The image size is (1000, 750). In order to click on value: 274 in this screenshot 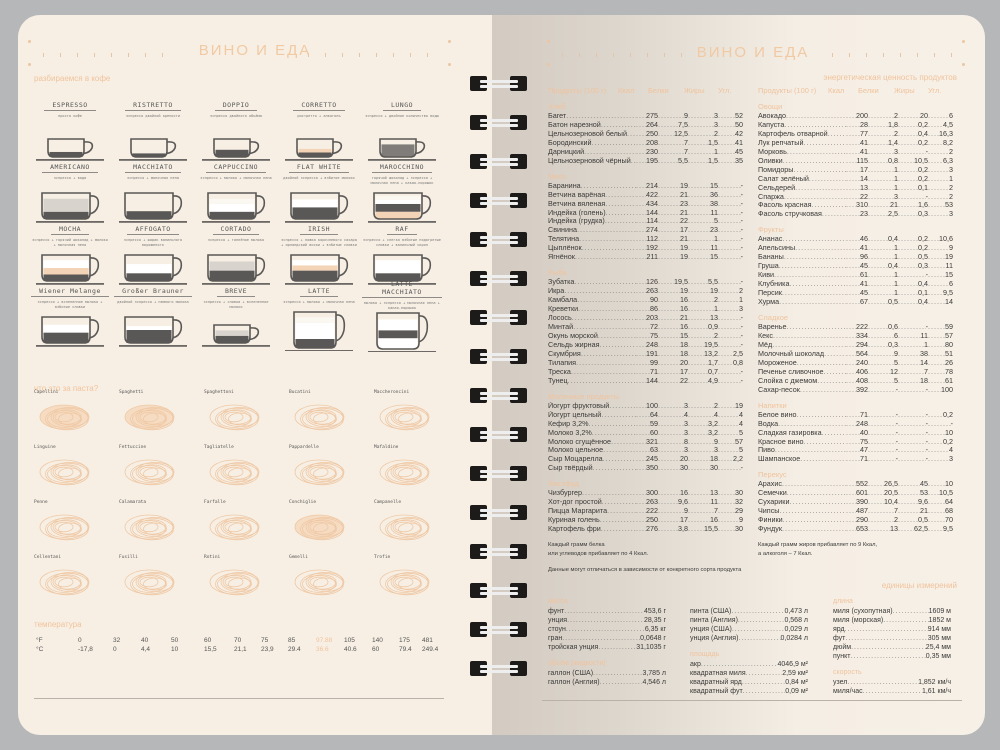, I will do `click(652, 230)`.